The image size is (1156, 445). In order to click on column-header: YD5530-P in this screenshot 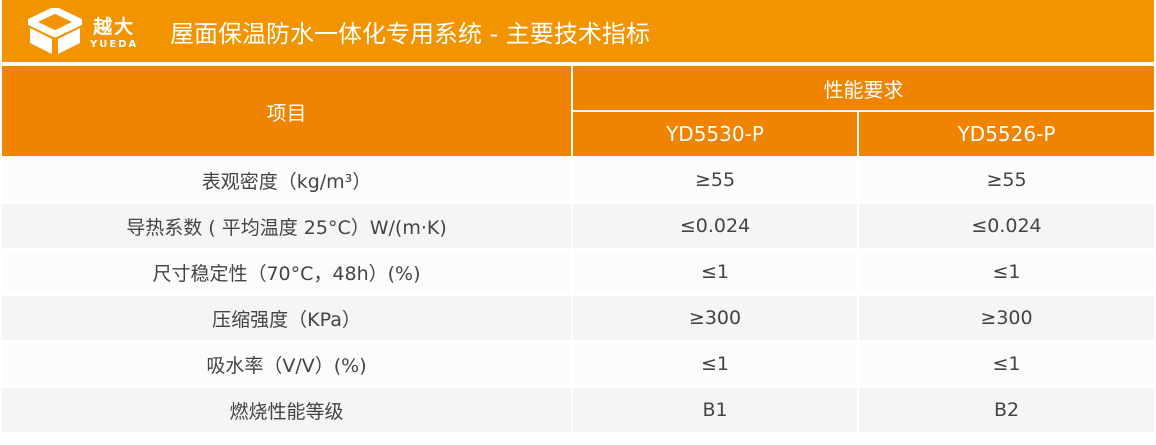, I will do `click(715, 134)`.